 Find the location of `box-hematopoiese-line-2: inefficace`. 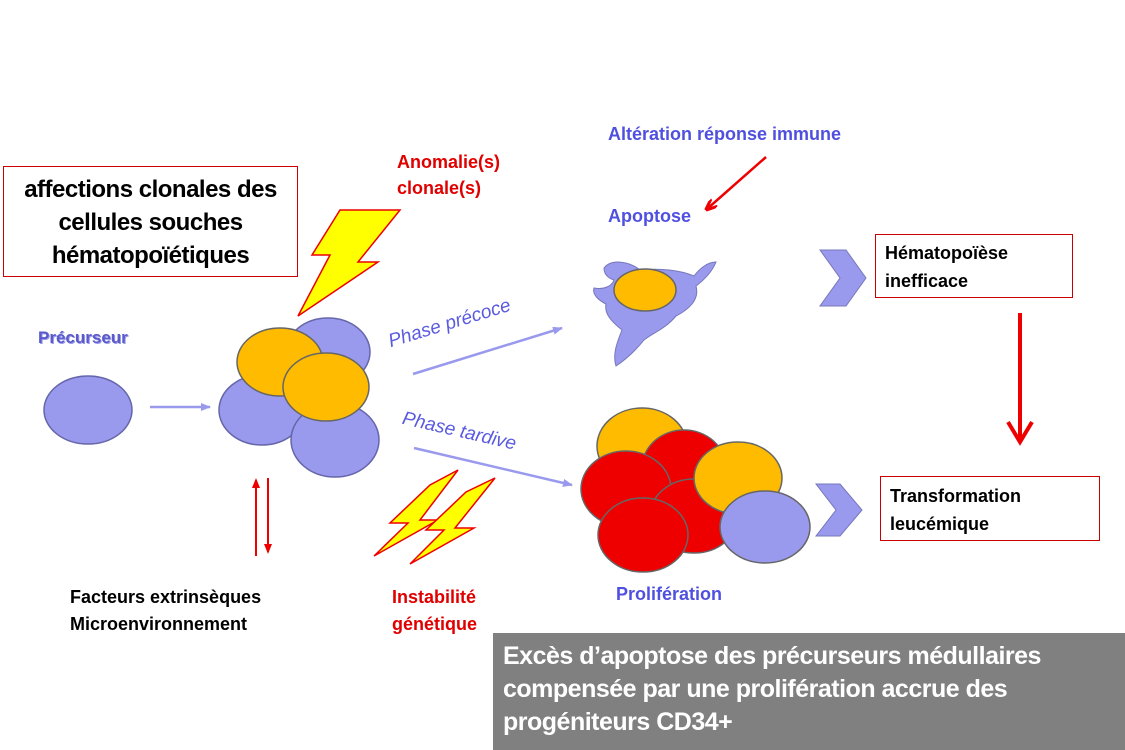

box-hematopoiese-line-2: inefficace is located at coordinates (927, 281).